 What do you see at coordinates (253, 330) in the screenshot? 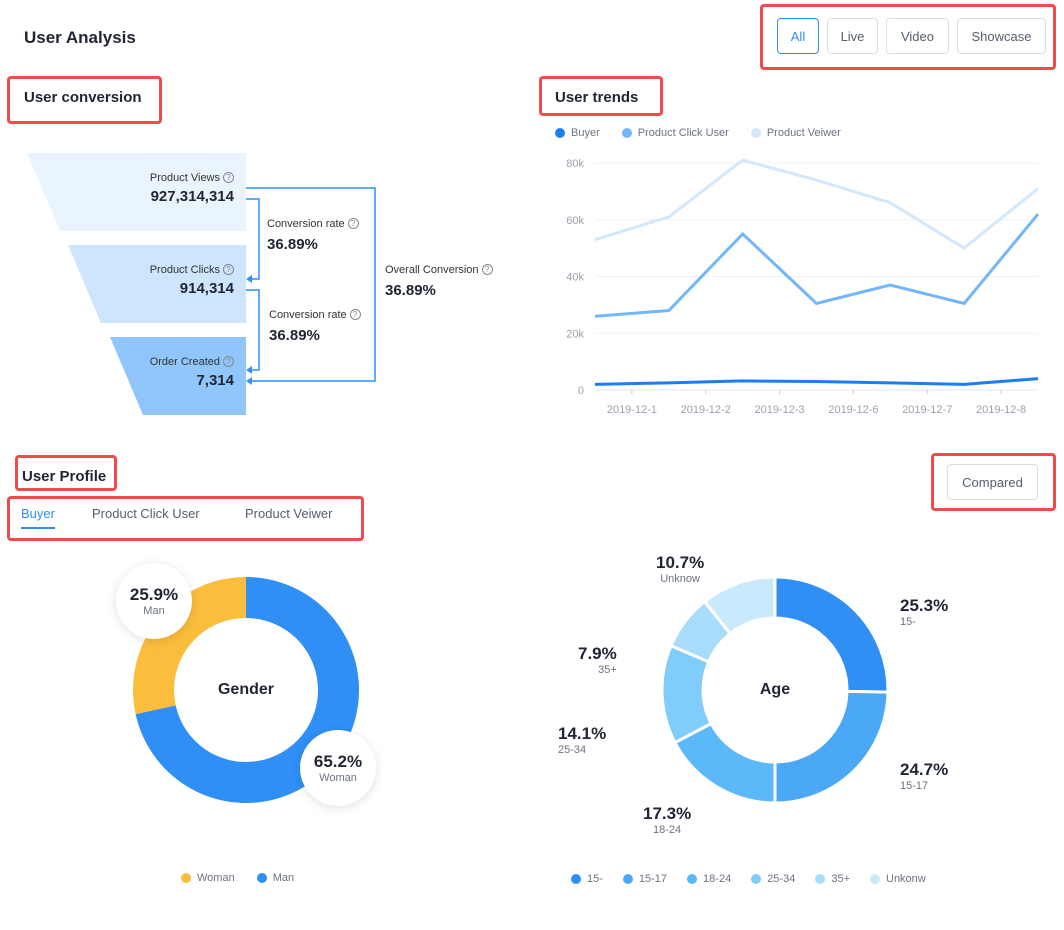
I see `rate2-connector` at bounding box center [253, 330].